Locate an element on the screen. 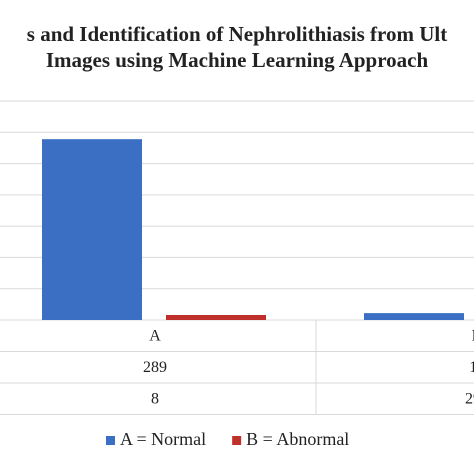 The height and width of the screenshot is (474, 474). chart-title: Images using Machine Learning Approach is located at coordinates (237, 60).